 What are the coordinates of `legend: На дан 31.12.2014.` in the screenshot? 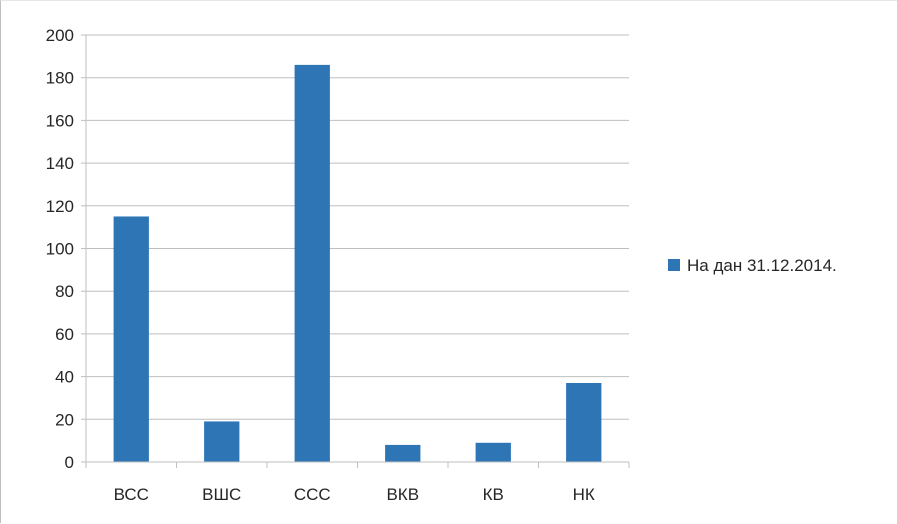 It's located at (752, 265).